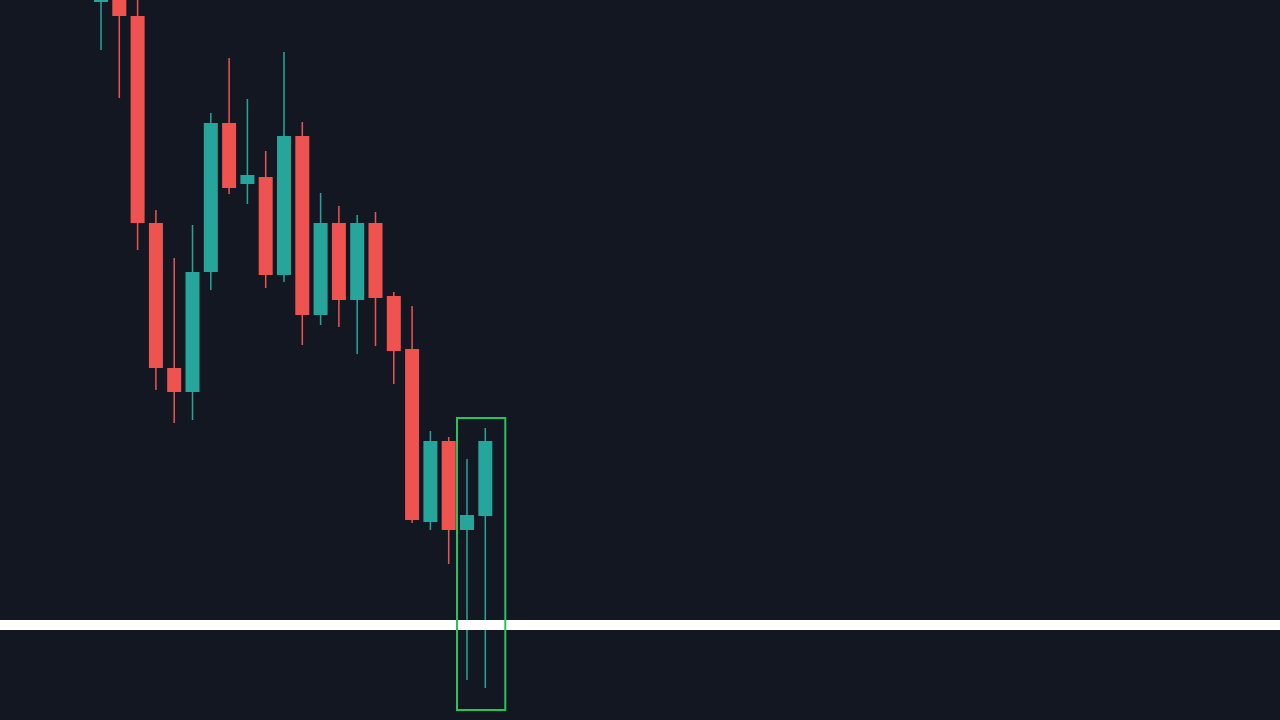 Image resolution: width=1280 pixels, height=720 pixels. I want to click on levels-group, so click(640, 625).